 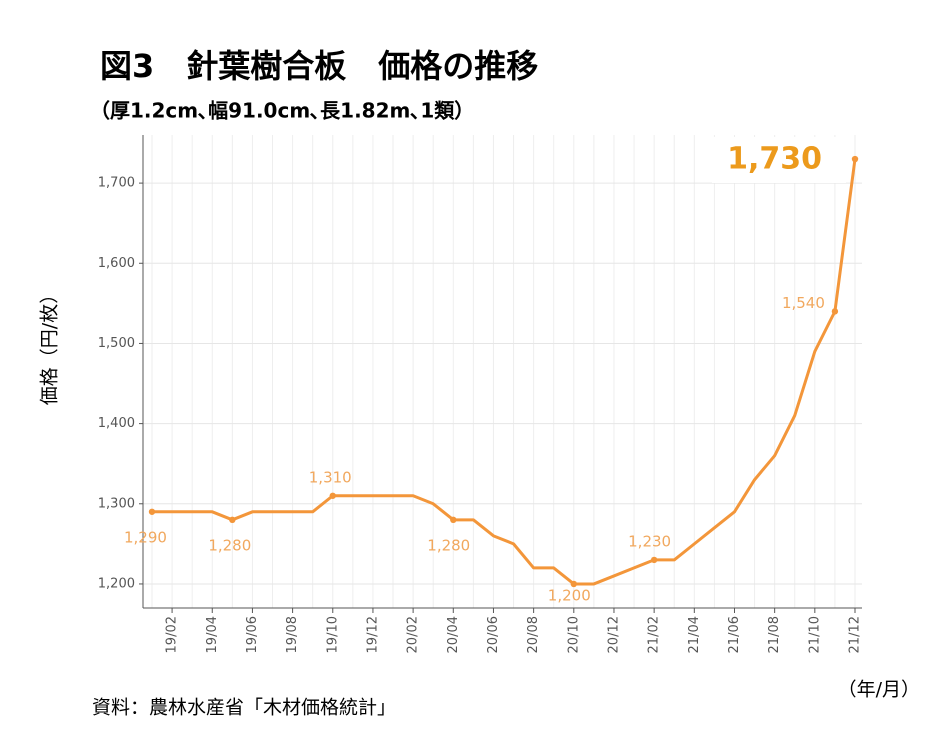 What do you see at coordinates (292, 634) in the screenshot?
I see `x-tick-label: 19/08` at bounding box center [292, 634].